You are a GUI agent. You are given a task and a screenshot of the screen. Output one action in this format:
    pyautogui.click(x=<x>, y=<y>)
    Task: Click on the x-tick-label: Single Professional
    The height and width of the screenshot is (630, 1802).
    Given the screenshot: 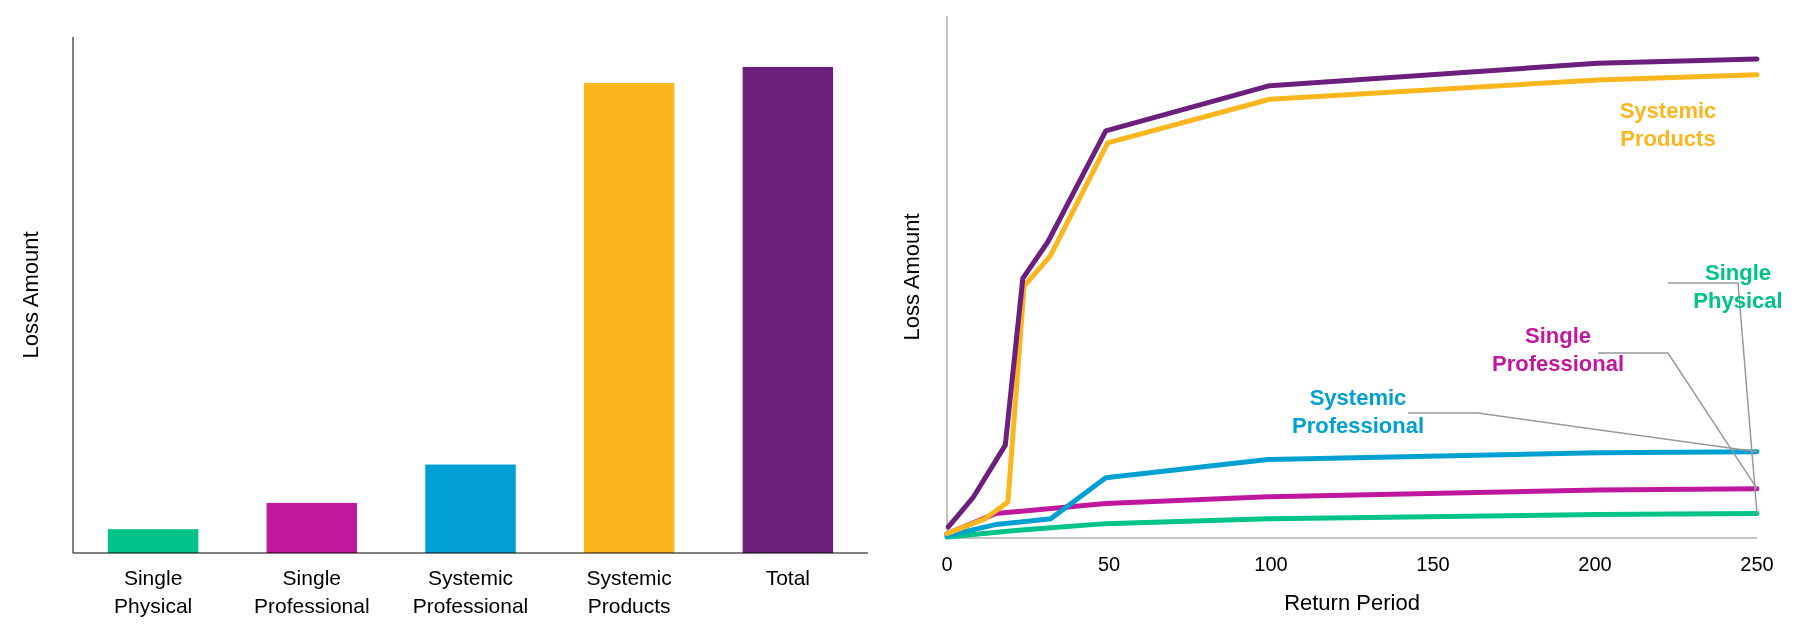 What is the action you would take?
    pyautogui.click(x=312, y=591)
    